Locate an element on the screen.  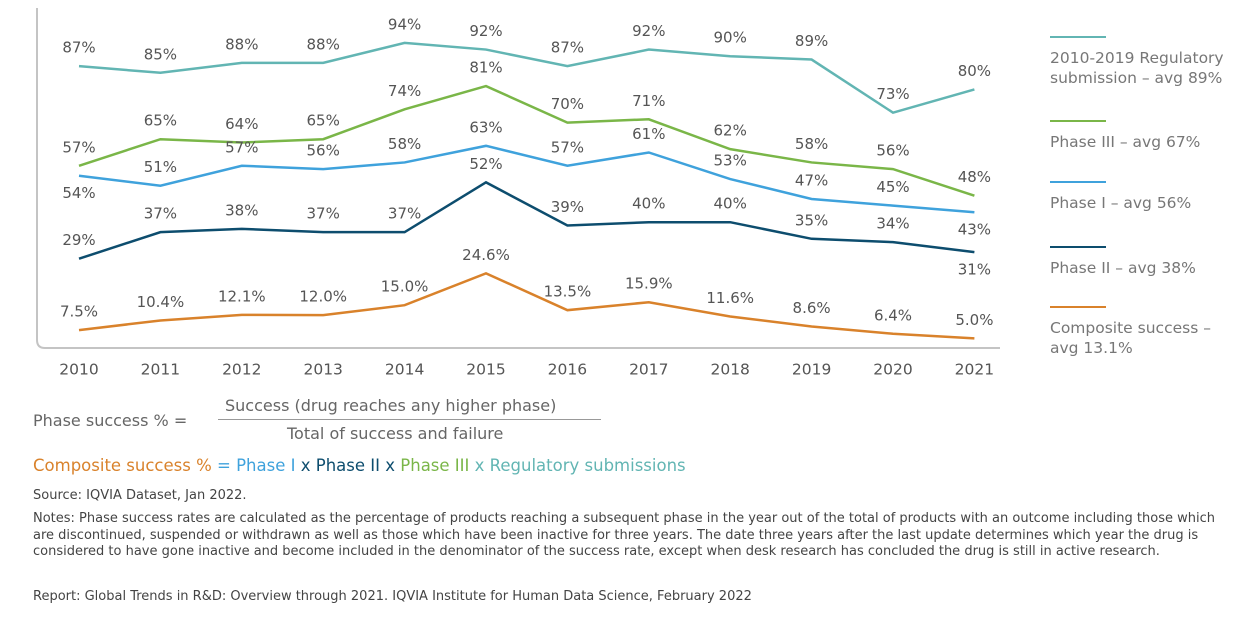
data-label: 65% is located at coordinates (160, 121).